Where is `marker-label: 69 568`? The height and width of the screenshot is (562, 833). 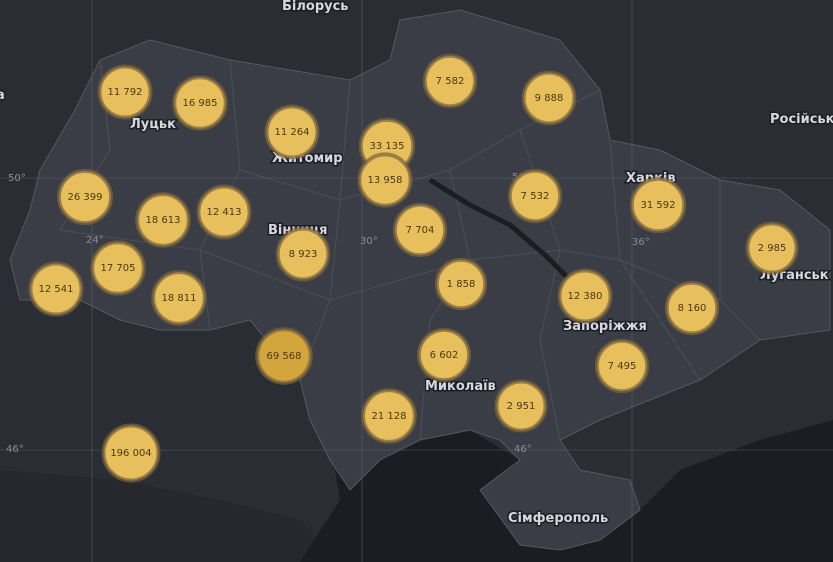 marker-label: 69 568 is located at coordinates (284, 356).